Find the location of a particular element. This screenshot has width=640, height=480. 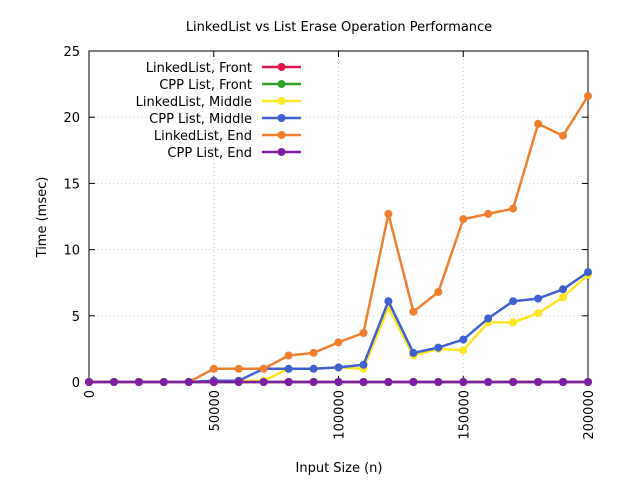

legend-label: LinkedList, End is located at coordinates (203, 136).